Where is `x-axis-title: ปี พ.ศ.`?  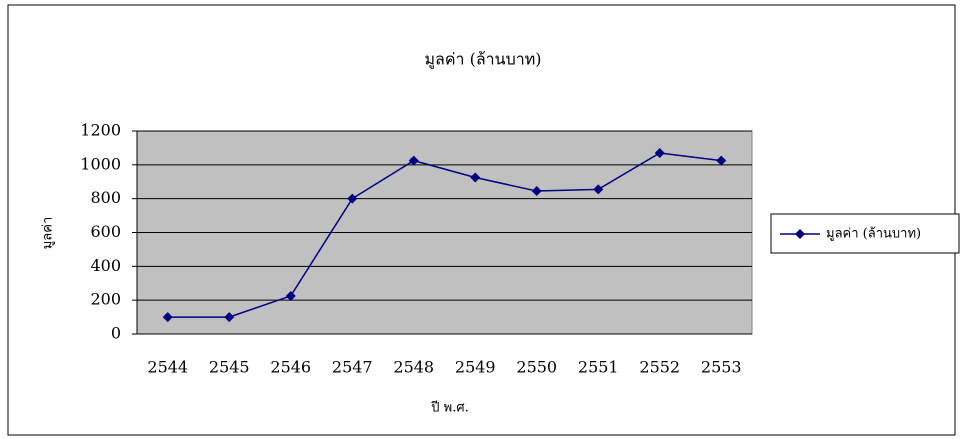
x-axis-title: ปี พ.ศ. is located at coordinates (449, 408).